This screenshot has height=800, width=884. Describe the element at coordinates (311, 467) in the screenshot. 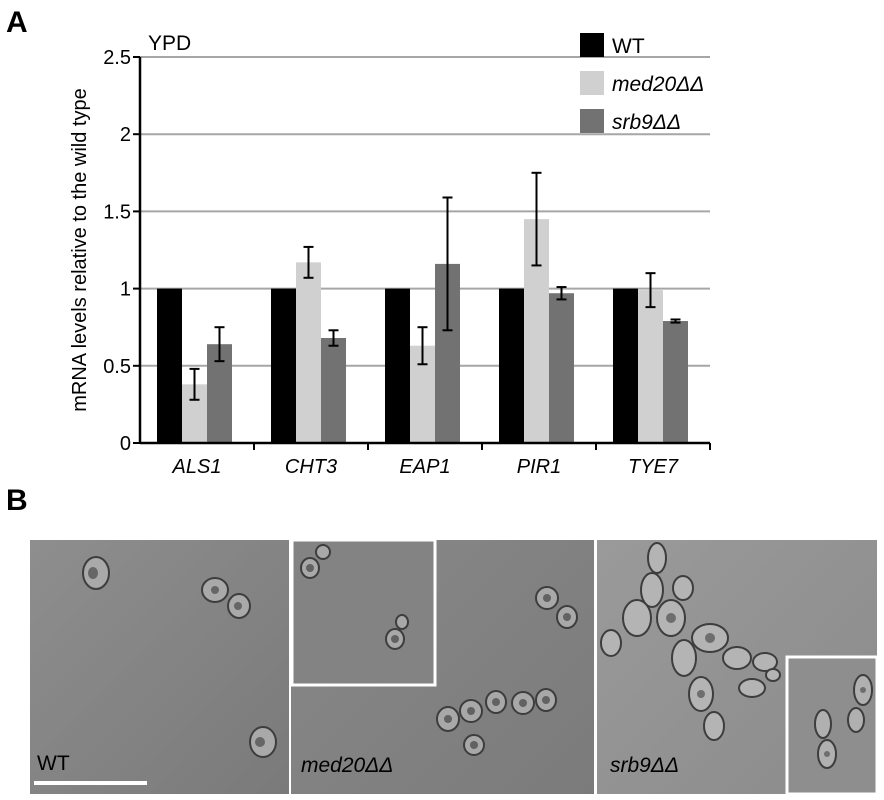

I see `x-tick-label: CHT3` at that location.